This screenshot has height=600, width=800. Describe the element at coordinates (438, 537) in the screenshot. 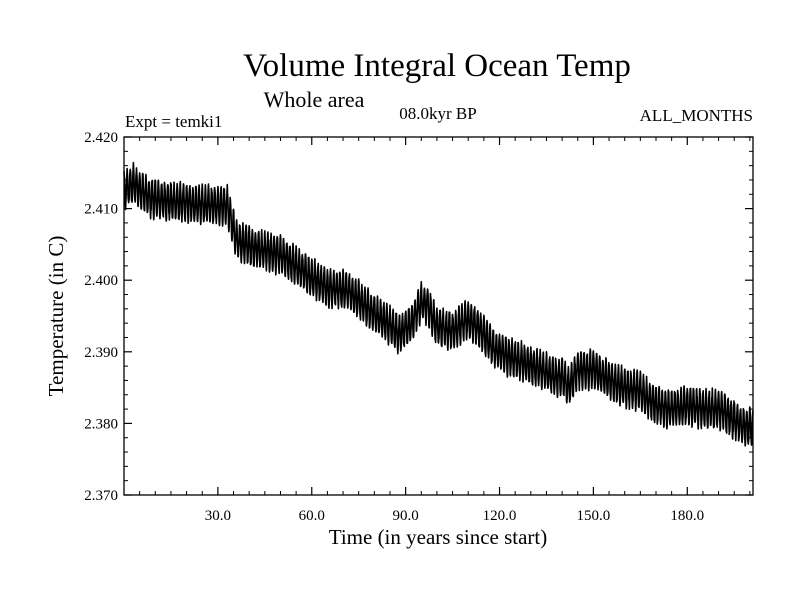

I see `x-axis-label: Time (in years since start)` at that location.